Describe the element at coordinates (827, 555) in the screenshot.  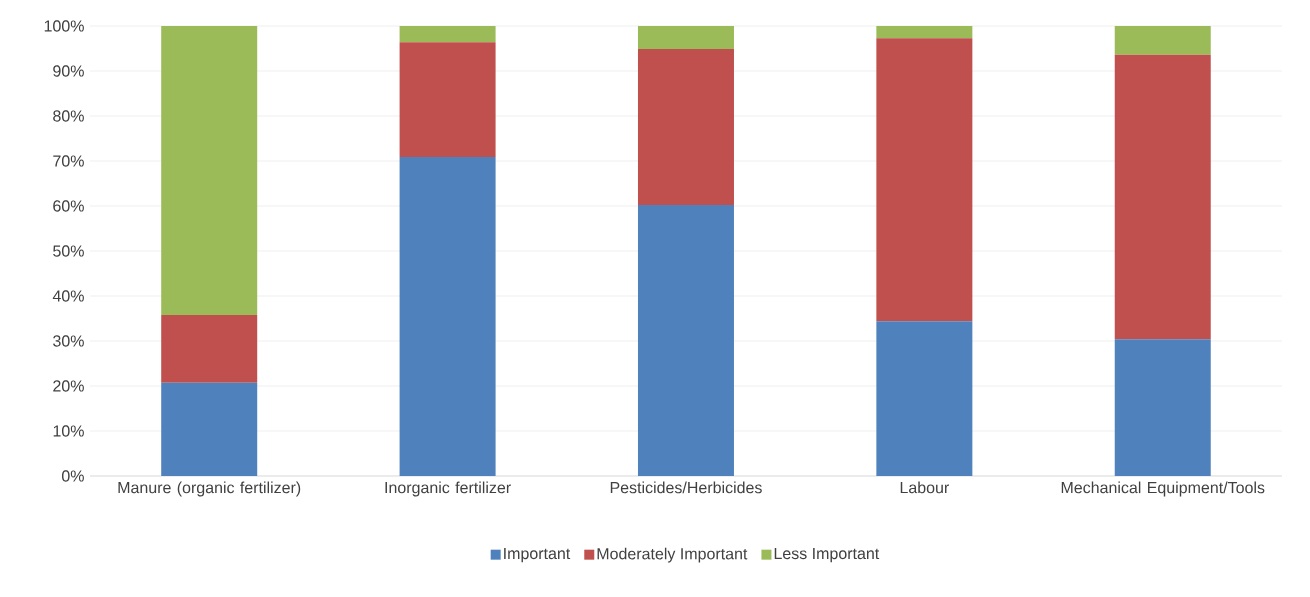
I see `legend-label: Less Important` at that location.